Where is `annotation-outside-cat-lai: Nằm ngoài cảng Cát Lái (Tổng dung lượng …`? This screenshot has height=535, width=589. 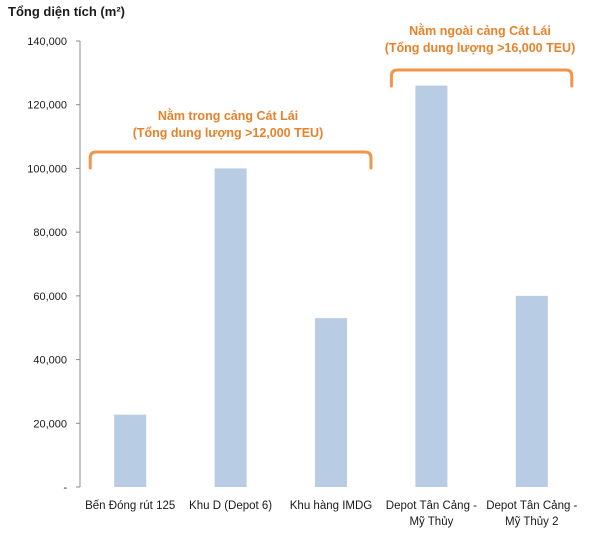
annotation-outside-cat-lai: Nằm ngoài cảng Cát Lái (Tổng dung lượng … is located at coordinates (459, 40).